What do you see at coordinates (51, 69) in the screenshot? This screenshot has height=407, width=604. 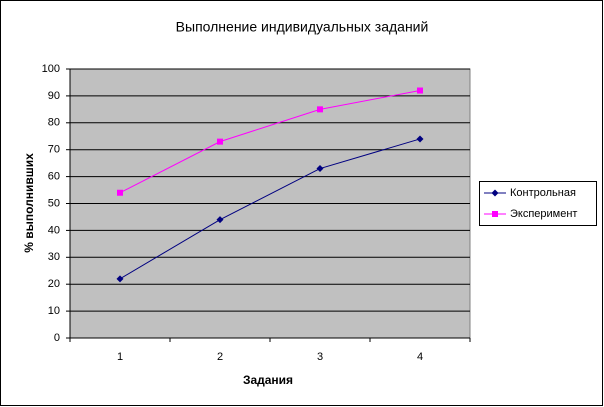 I see `y-tick-label: 100` at bounding box center [51, 69].